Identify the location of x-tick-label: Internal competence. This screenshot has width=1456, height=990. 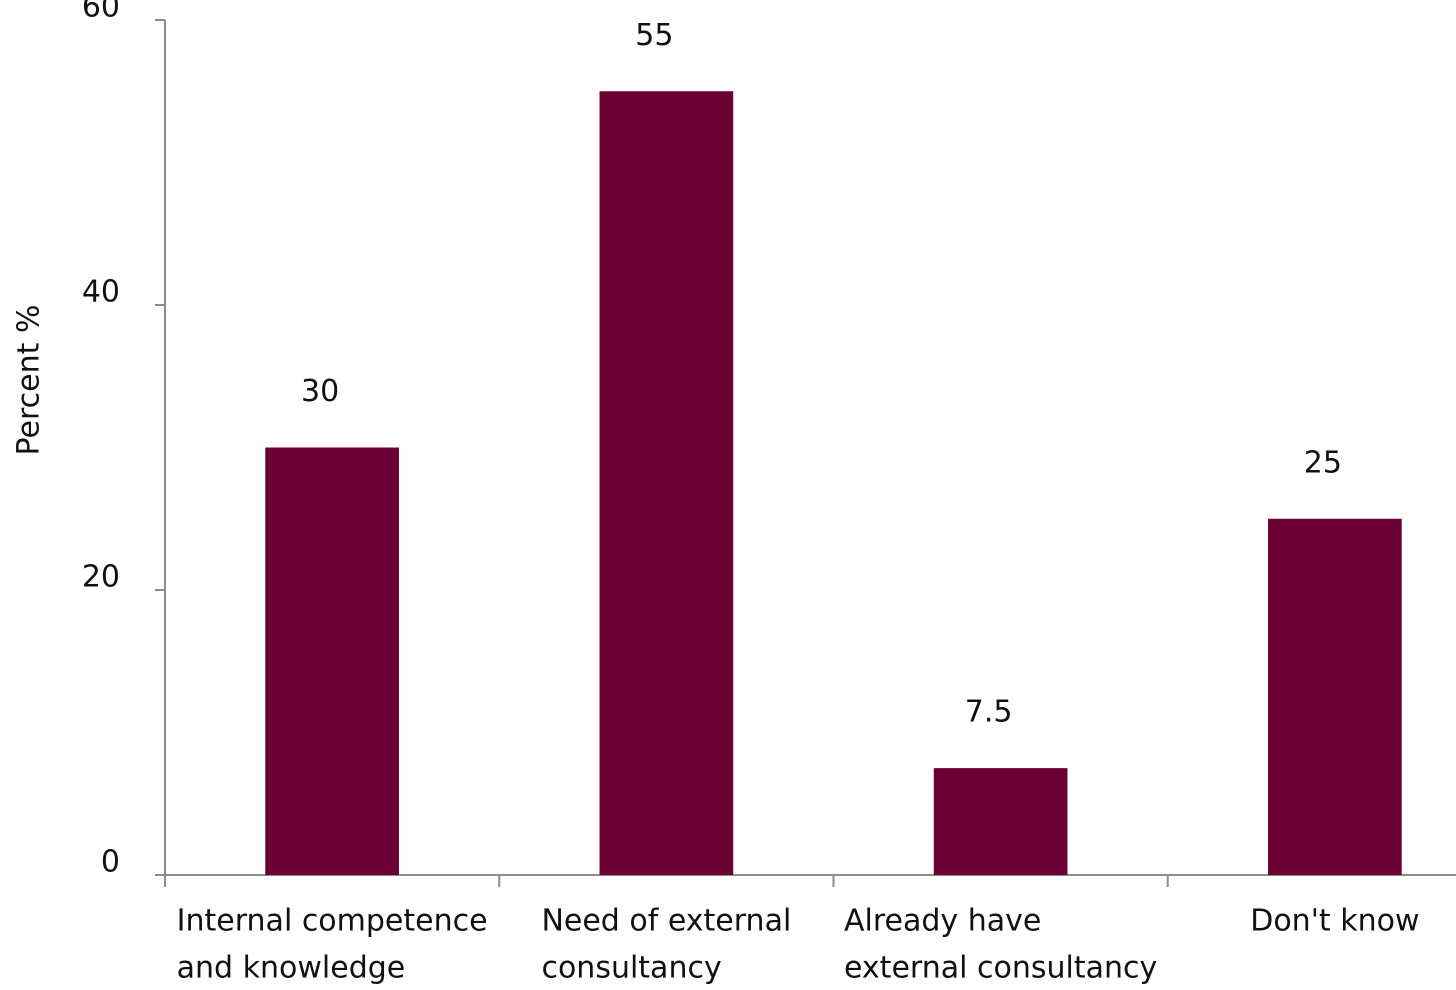
(332, 921).